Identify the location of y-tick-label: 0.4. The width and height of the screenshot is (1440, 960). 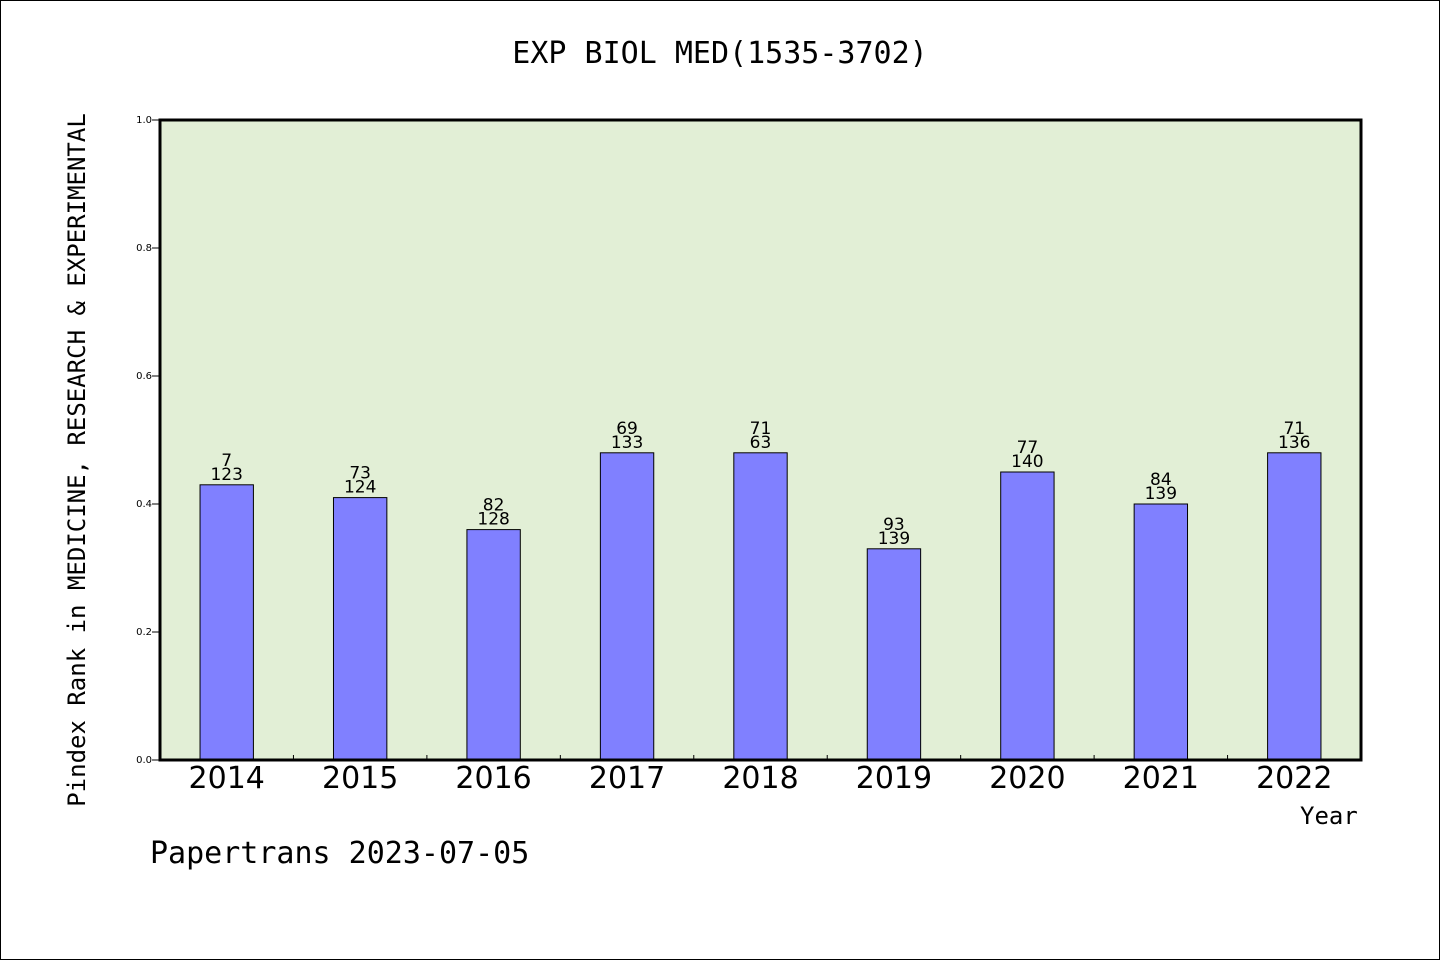
(144, 504).